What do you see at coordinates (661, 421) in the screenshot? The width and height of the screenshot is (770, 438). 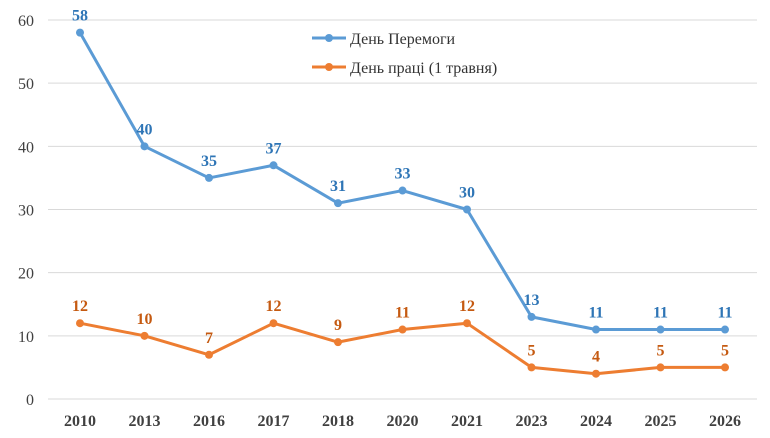 I see `x-tick-label: 2025` at bounding box center [661, 421].